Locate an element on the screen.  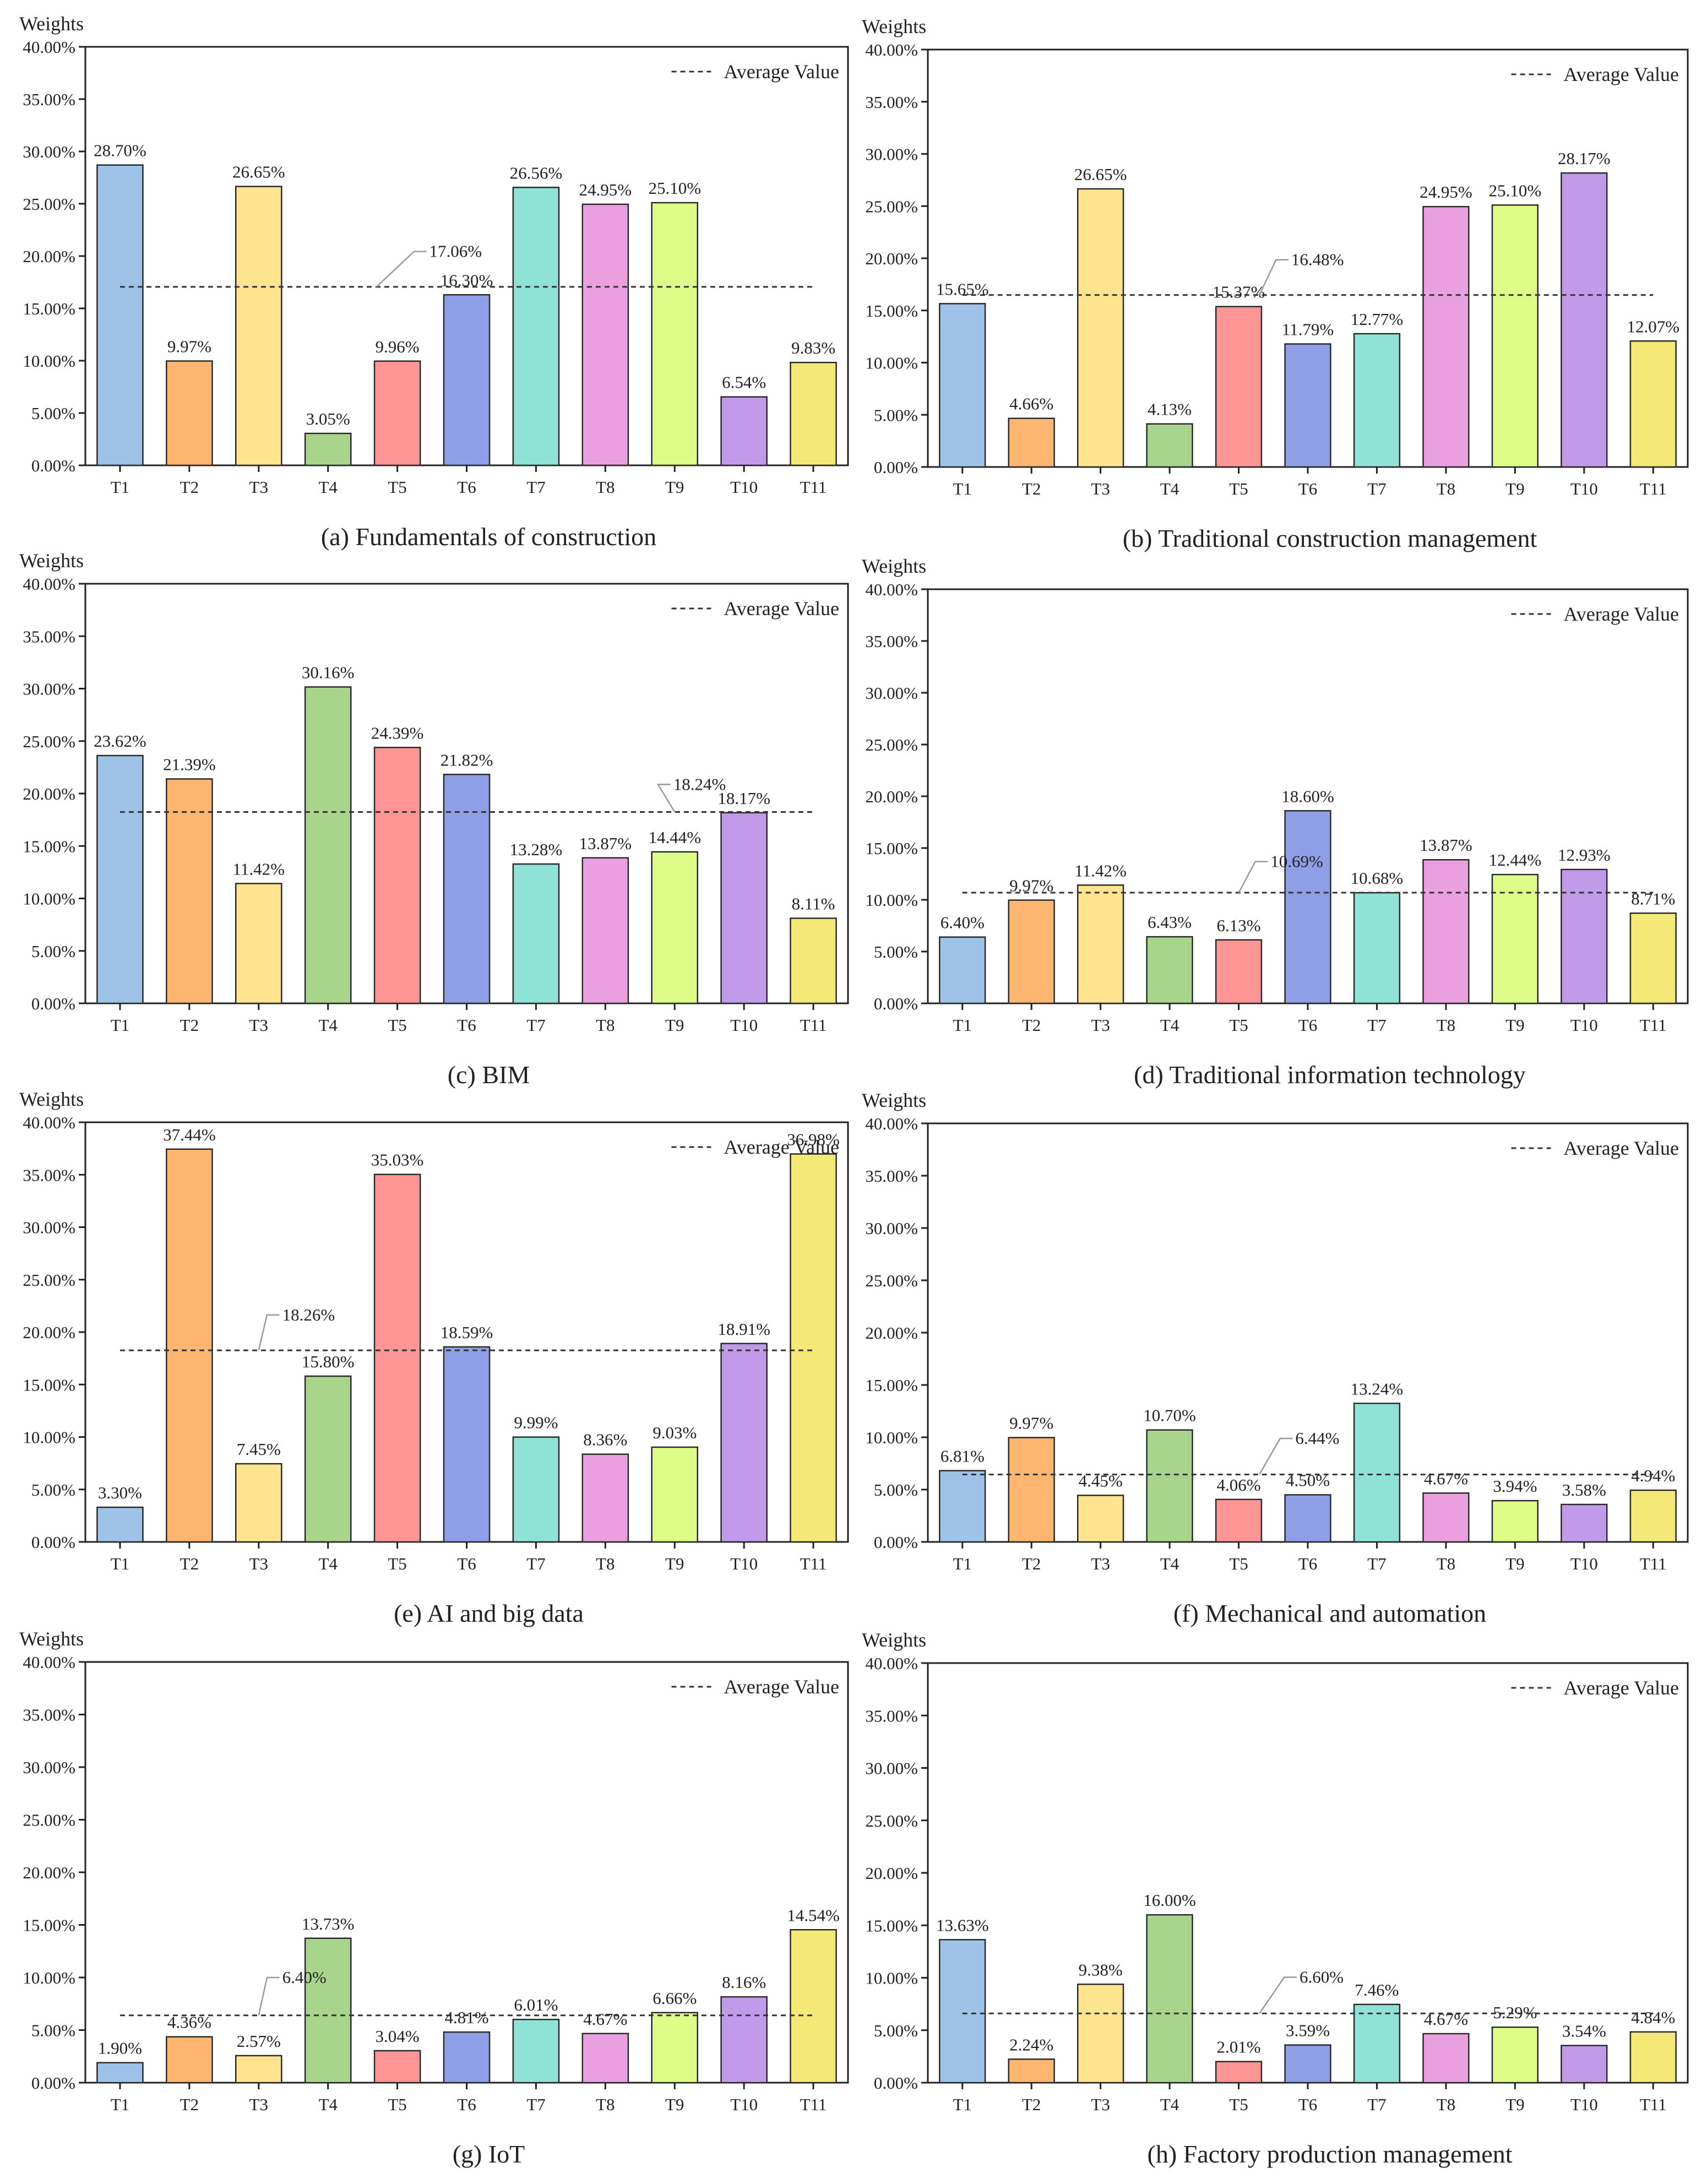
y-tick-label: 5.00% is located at coordinates (53, 414).